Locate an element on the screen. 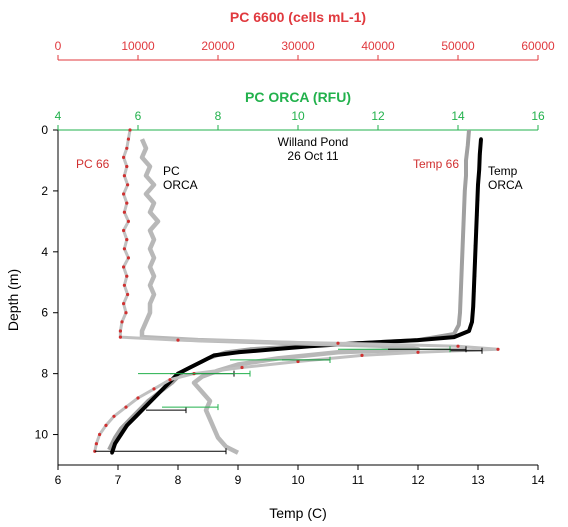 The width and height of the screenshot is (568, 527). temp-tick-label: 14 is located at coordinates (538, 480).